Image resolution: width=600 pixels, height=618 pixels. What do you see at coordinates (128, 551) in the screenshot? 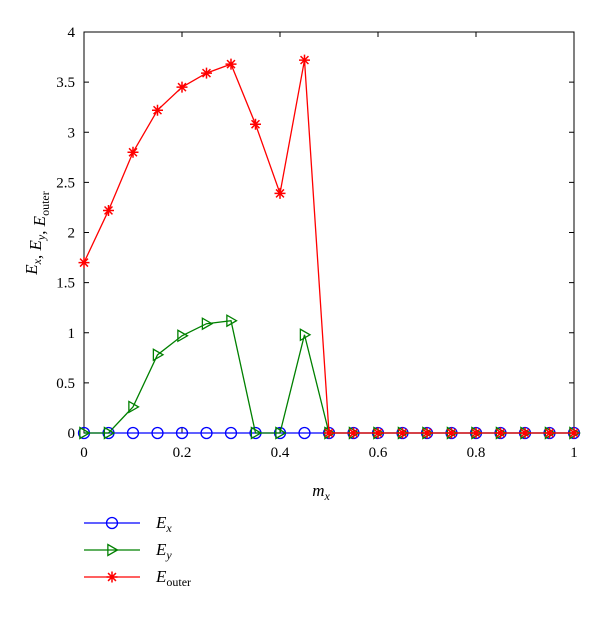
I see `legend-item: Ey` at bounding box center [128, 551].